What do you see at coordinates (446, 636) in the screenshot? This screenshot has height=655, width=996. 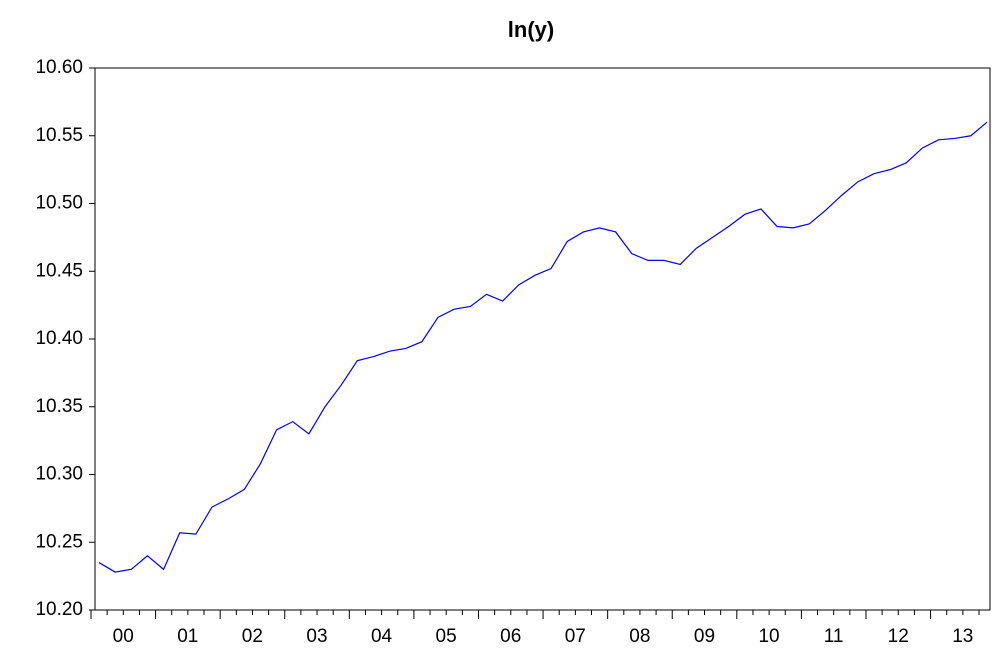 I see `x-tick-label: 05` at bounding box center [446, 636].